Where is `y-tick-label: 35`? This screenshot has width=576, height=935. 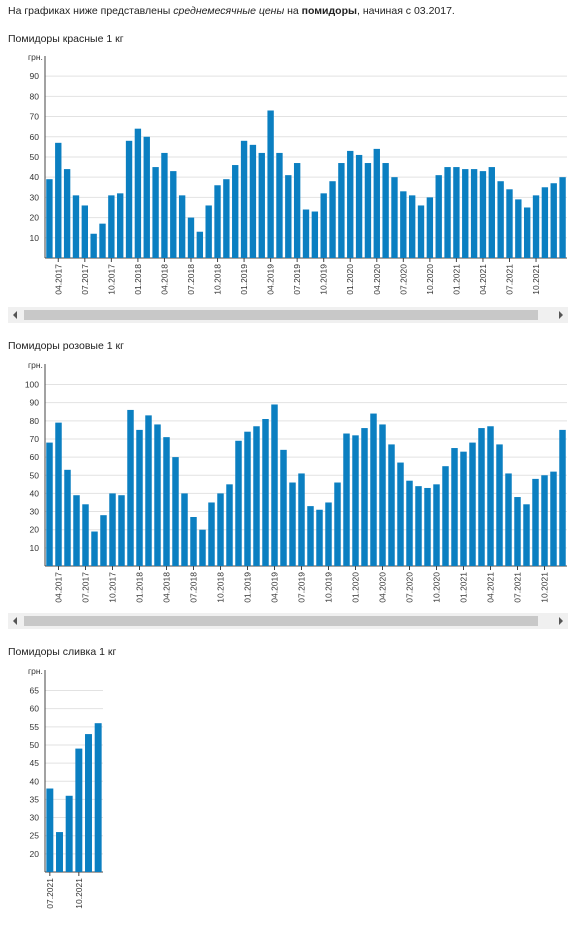
y-tick-label: 35 is located at coordinates (35, 799).